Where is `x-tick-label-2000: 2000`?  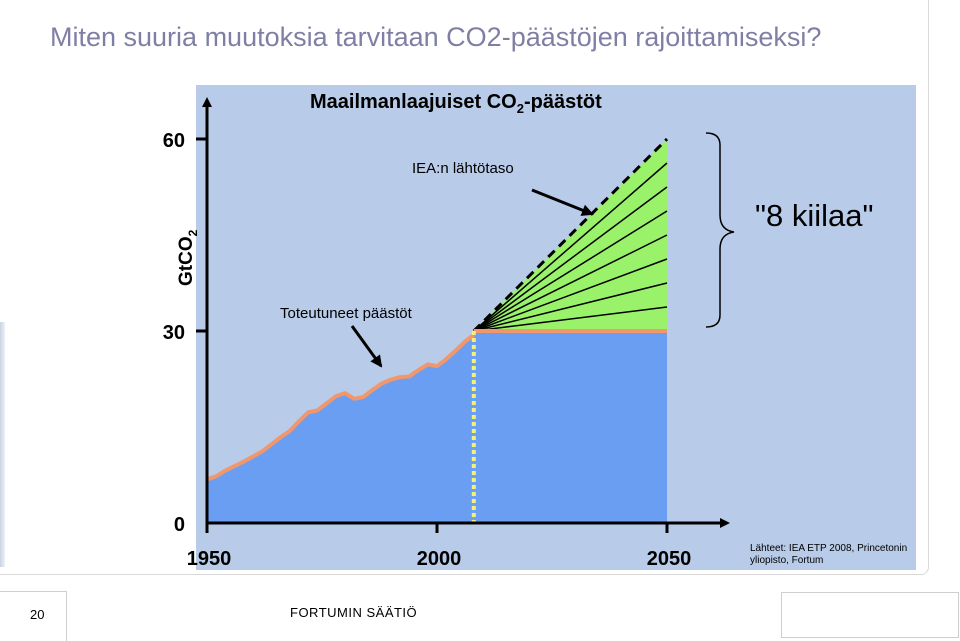
x-tick-label-2000: 2000 is located at coordinates (439, 559).